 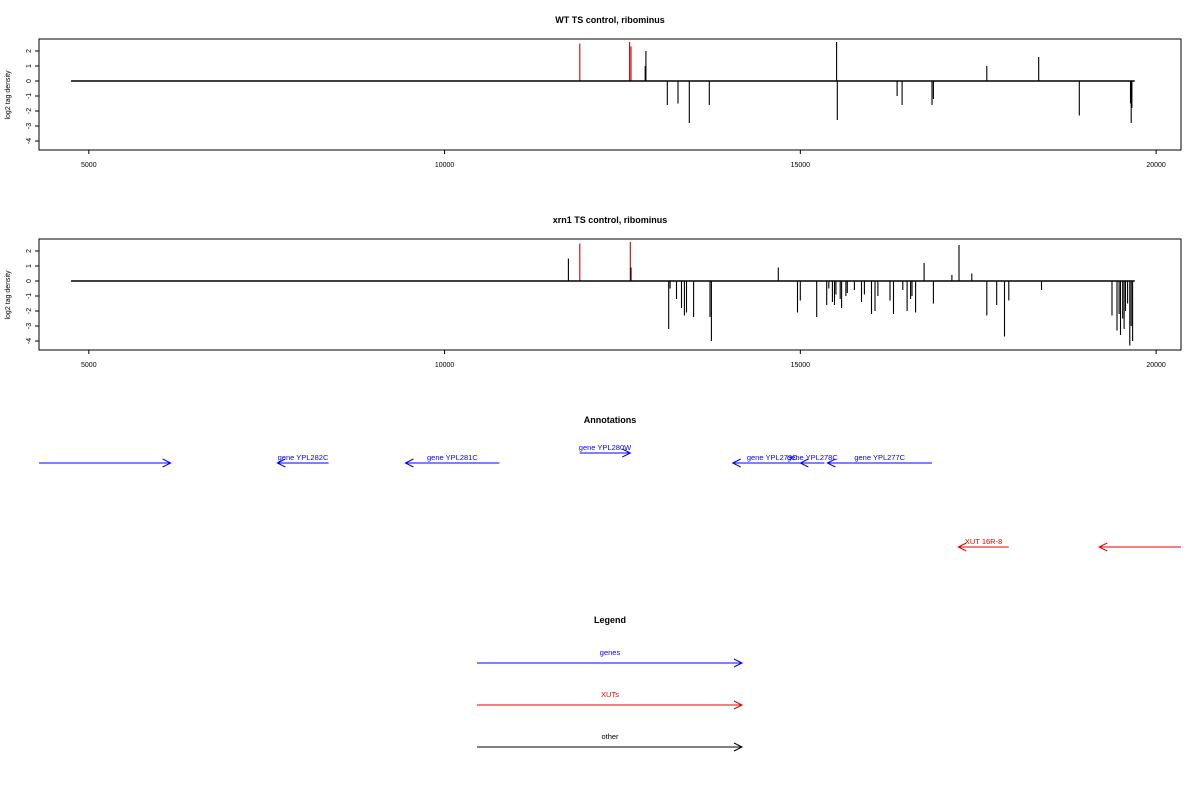 I want to click on xrn1-y-tick-label: -3, so click(x=29, y=326).